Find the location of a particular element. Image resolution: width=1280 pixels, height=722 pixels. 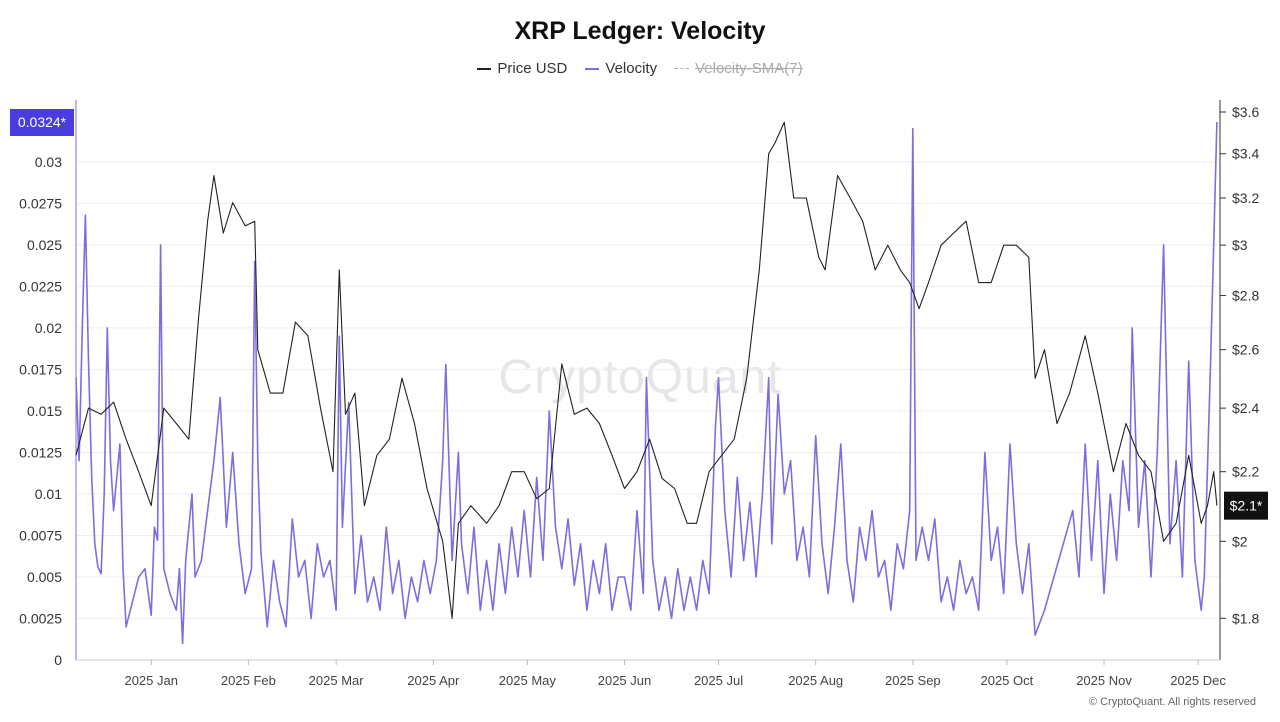

copyright-text: © CryptoQuant. All rights reserved is located at coordinates (1172, 702).